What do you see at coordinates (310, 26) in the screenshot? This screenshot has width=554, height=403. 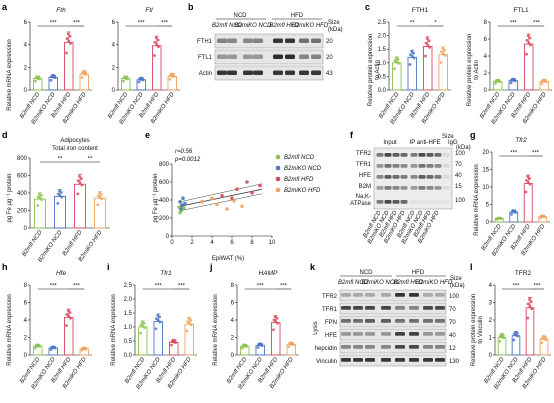 I see `blot-b-col4: B2miKO HFD` at bounding box center [310, 26].